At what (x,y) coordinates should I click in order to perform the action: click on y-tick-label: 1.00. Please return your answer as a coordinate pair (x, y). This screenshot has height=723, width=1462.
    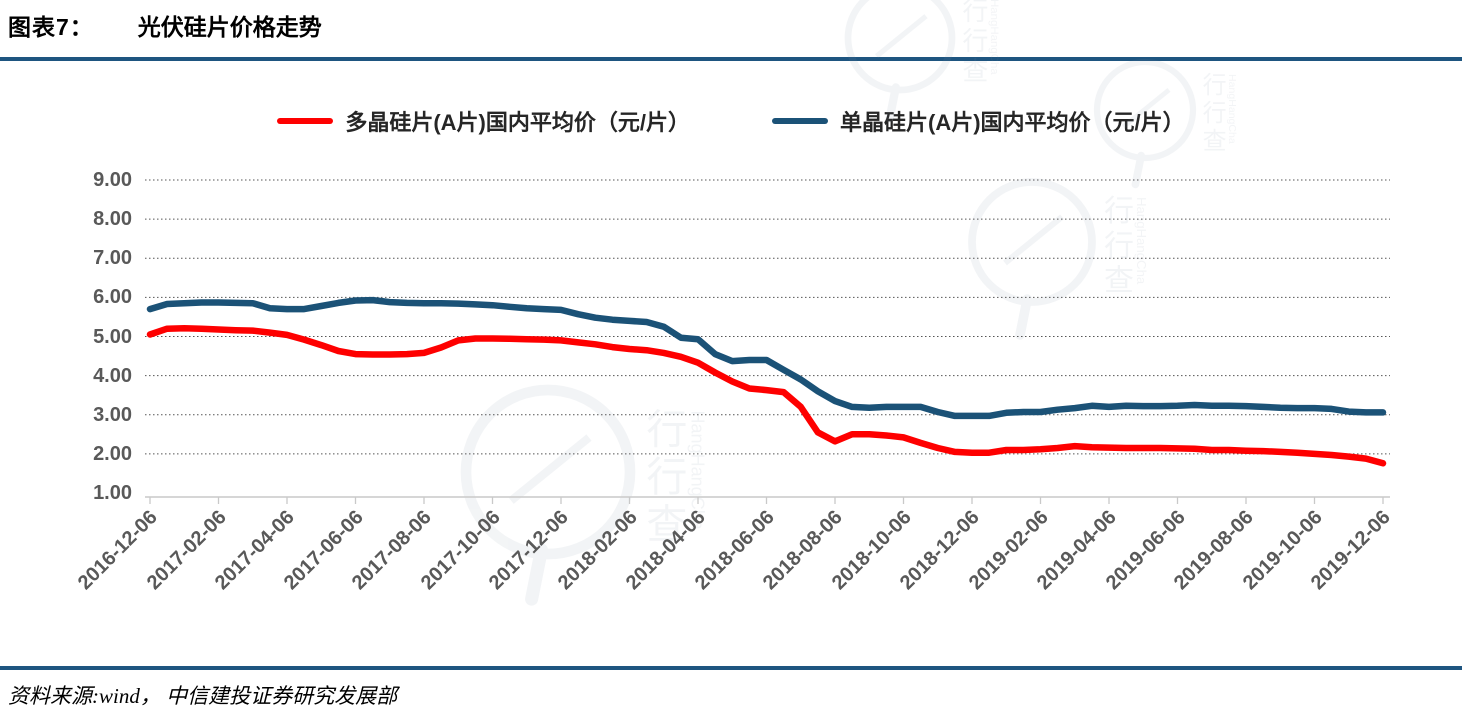
    Looking at the image, I should click on (112, 493).